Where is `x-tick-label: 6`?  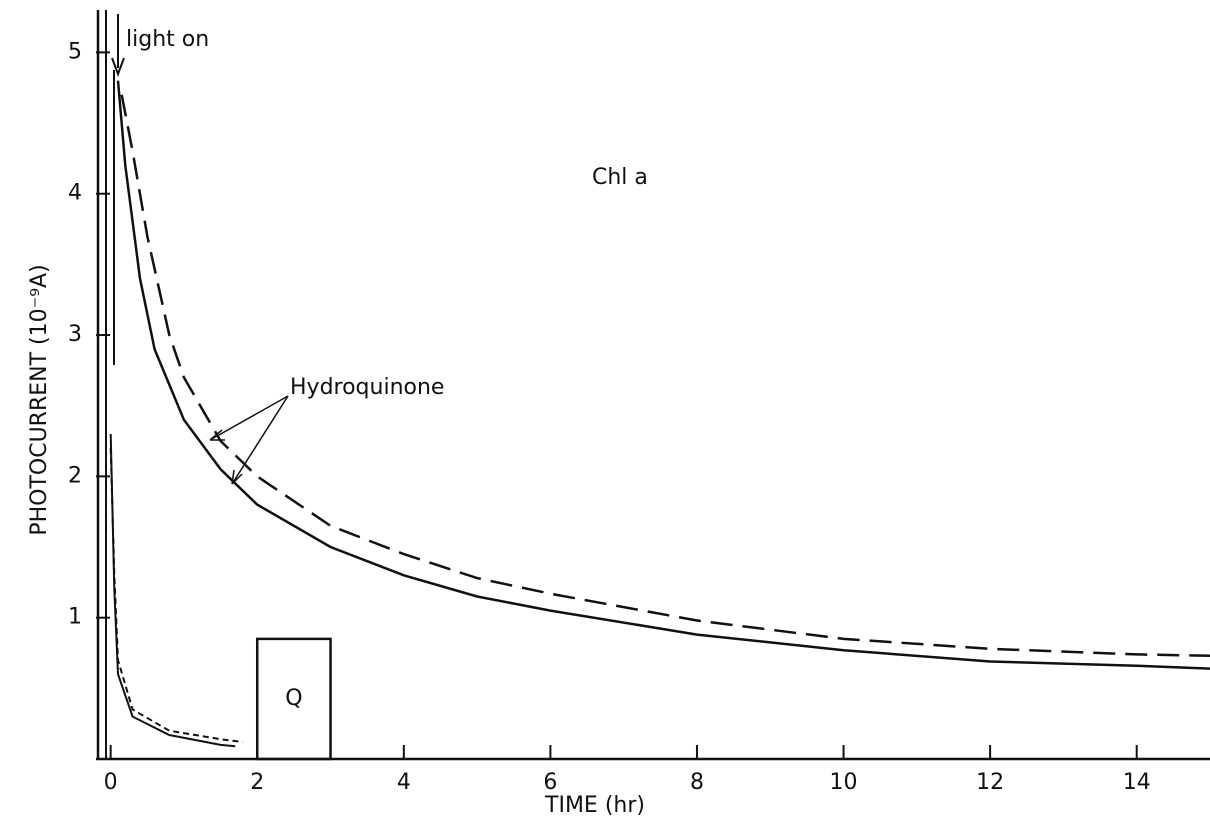
x-tick-label: 6 is located at coordinates (550, 782).